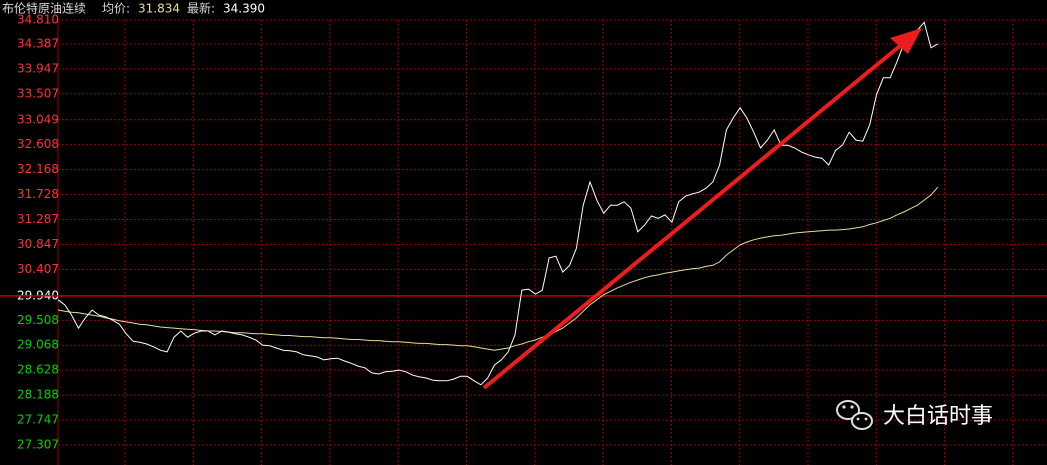 This screenshot has height=465, width=1047. What do you see at coordinates (38, 194) in the screenshot?
I see `y-tick-label: 31.728` at bounding box center [38, 194].